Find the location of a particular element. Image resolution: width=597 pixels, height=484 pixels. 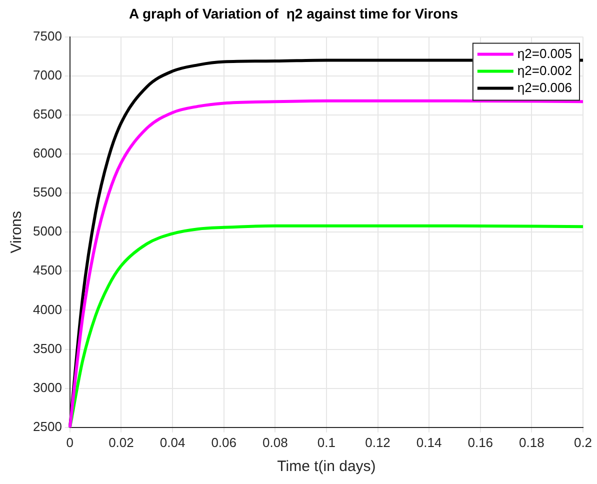

y-tick-label: 7000 is located at coordinates (47, 74).